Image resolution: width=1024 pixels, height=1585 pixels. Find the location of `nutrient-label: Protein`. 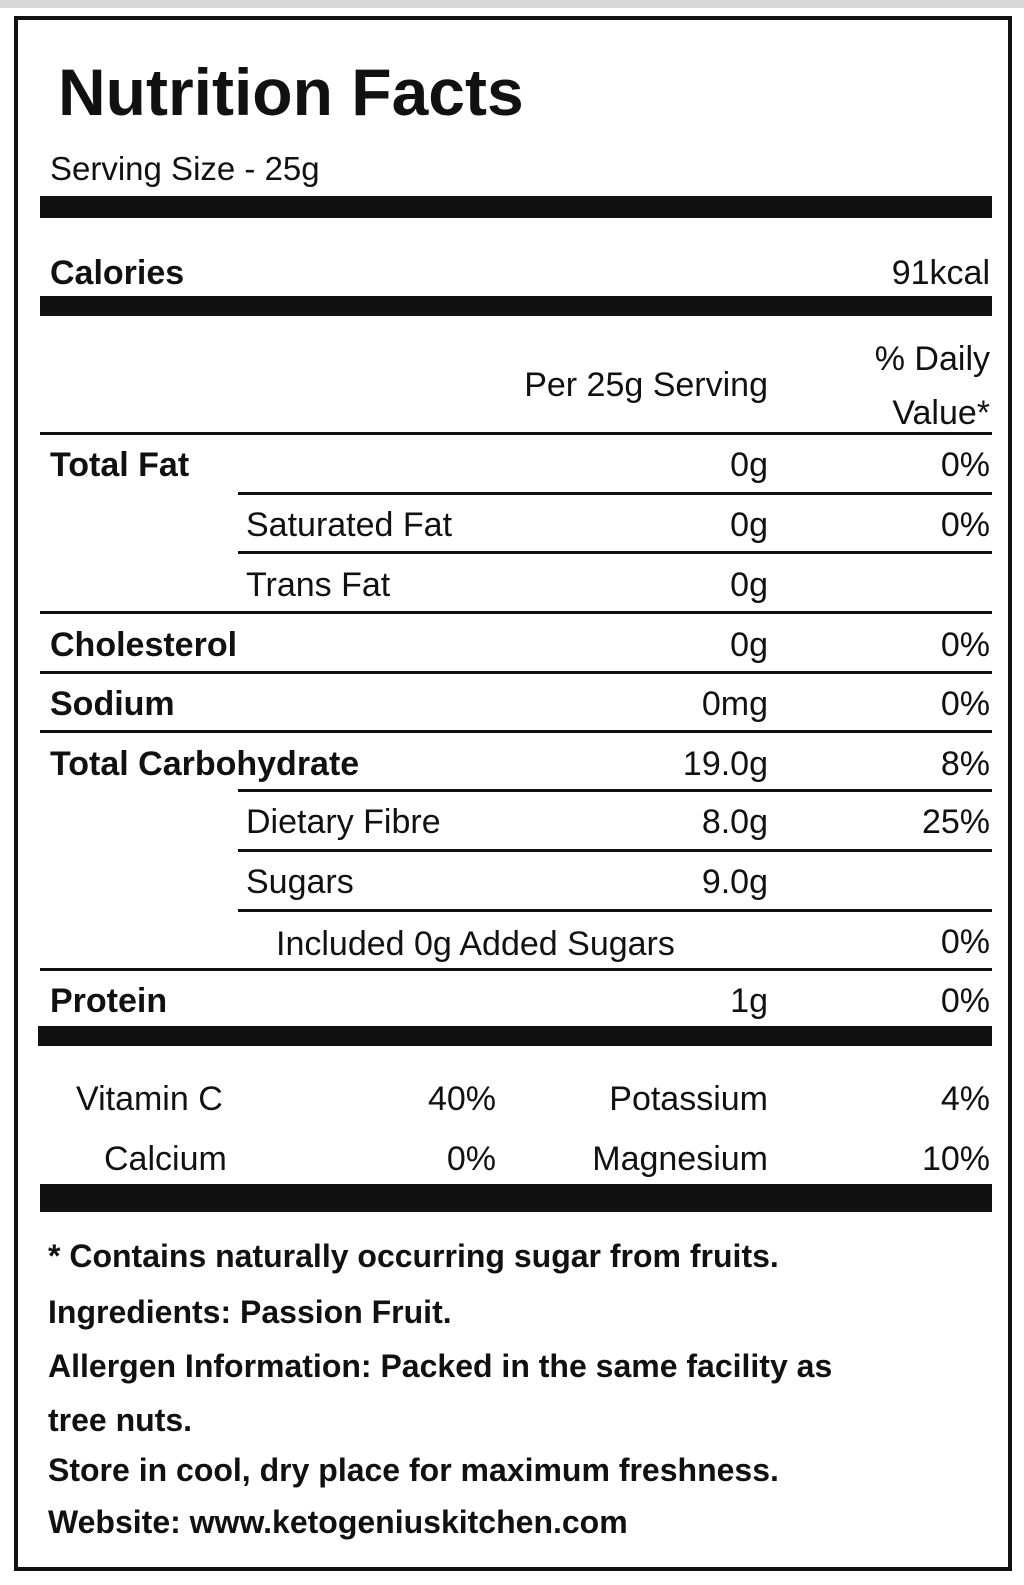

nutrient-label: Protein is located at coordinates (109, 1001).